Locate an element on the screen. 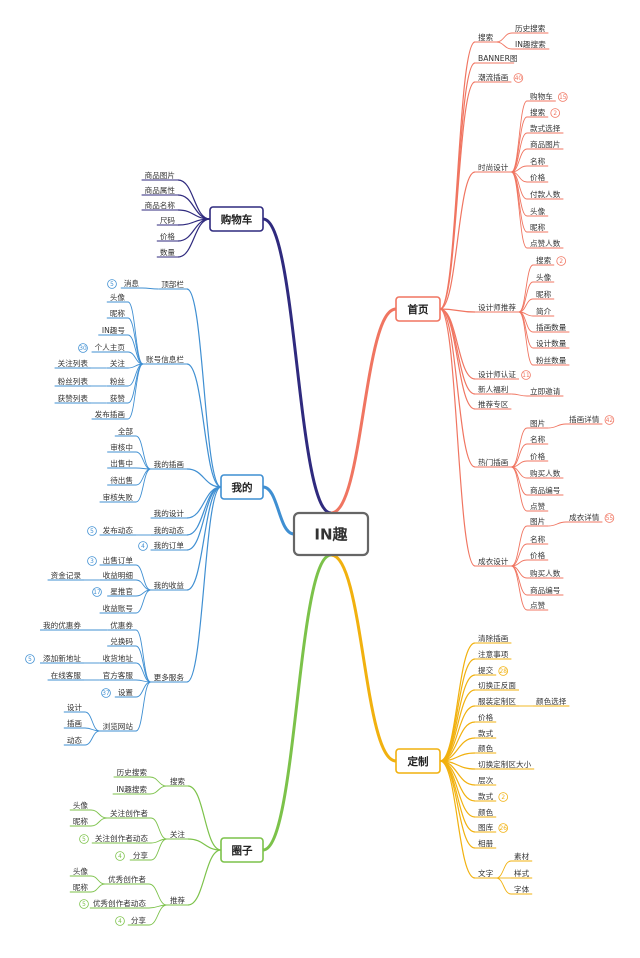  mine-subtopic: 浏览网站 is located at coordinates (118, 726).